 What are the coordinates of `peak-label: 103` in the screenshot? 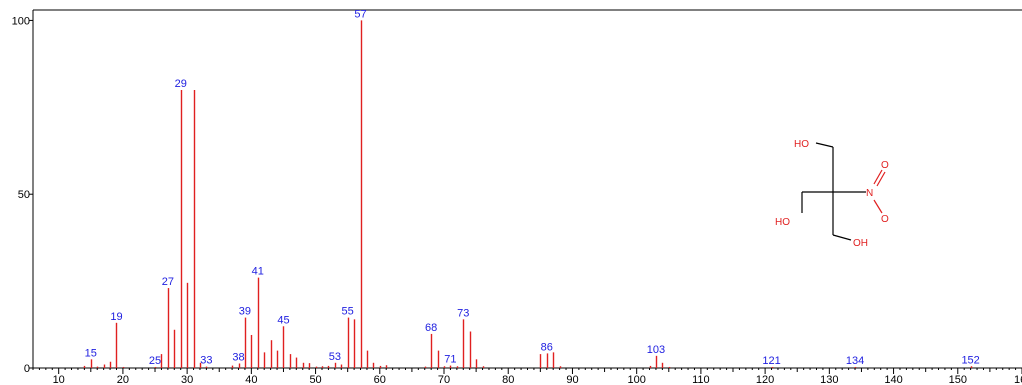 It's located at (656, 350).